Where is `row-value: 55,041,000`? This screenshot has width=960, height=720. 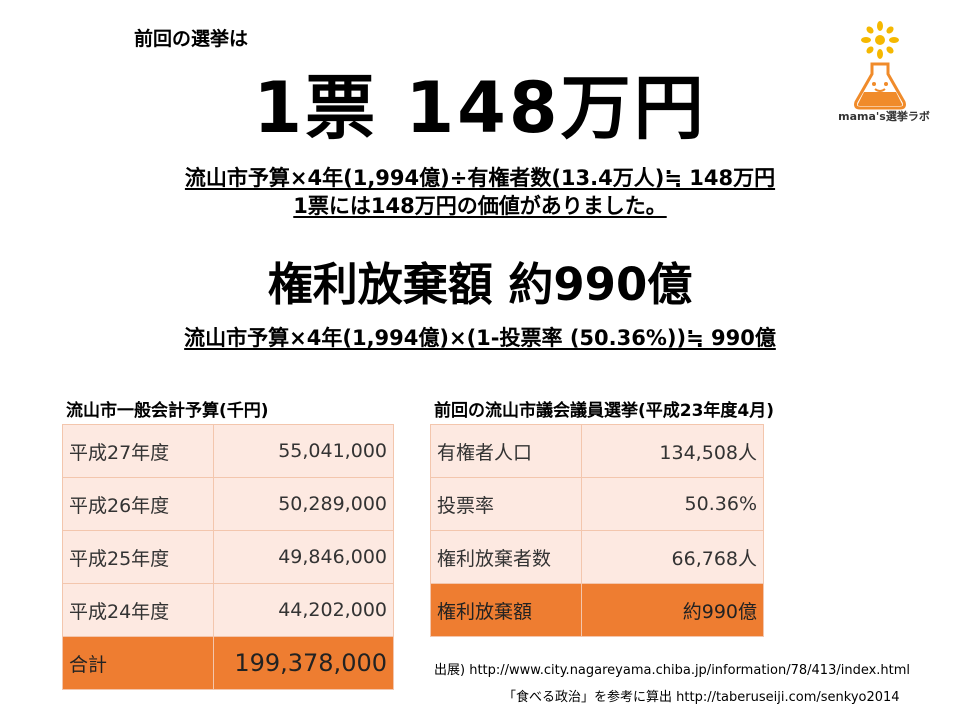
row-value: 55,041,000 is located at coordinates (303, 451).